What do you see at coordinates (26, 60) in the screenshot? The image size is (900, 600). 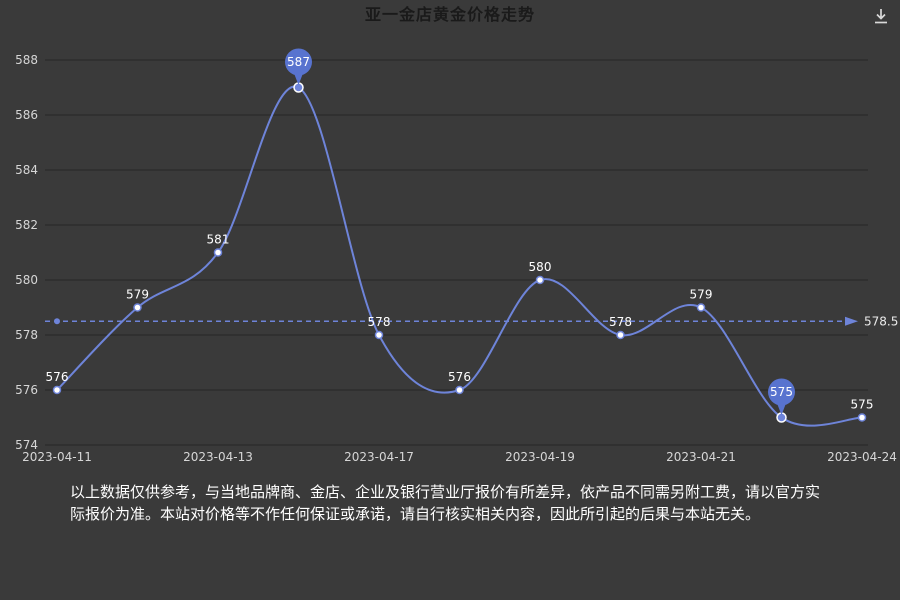 I see `svg-text: 588` at bounding box center [26, 60].